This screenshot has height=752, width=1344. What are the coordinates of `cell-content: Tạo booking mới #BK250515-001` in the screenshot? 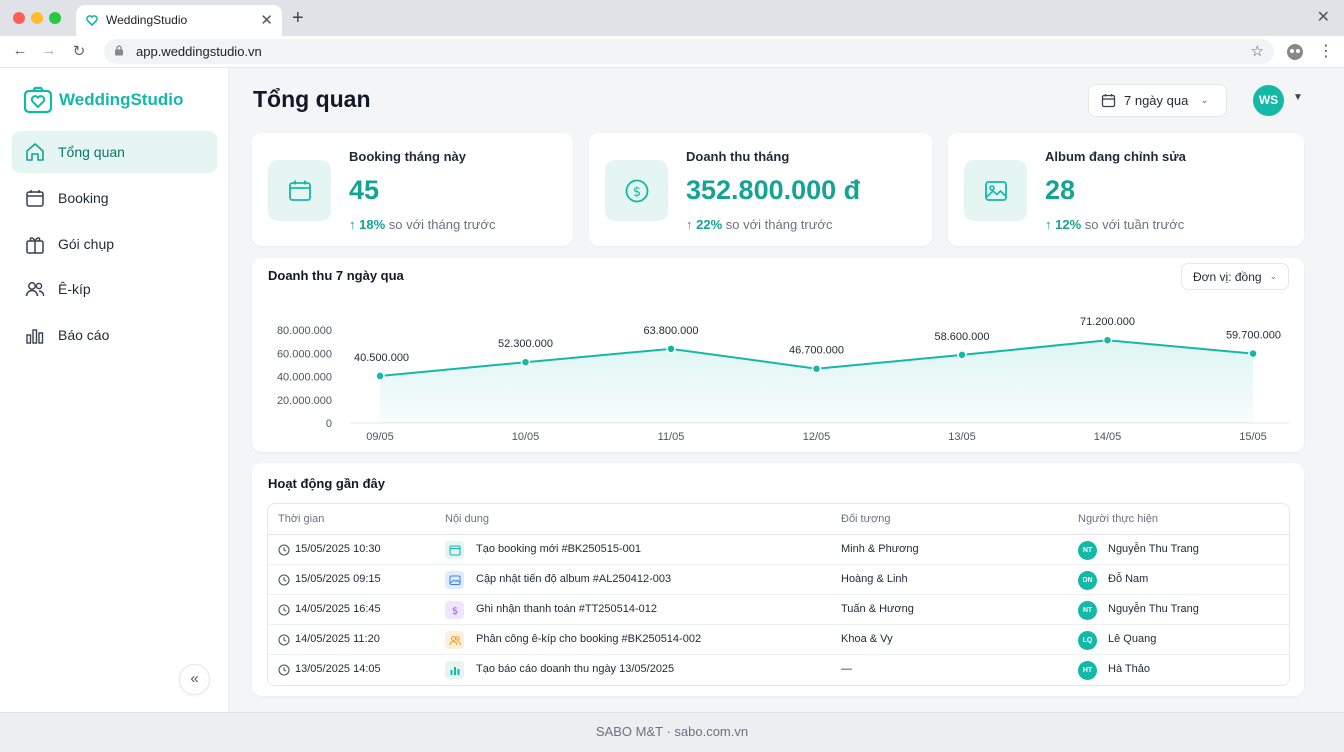 It's located at (558, 549).